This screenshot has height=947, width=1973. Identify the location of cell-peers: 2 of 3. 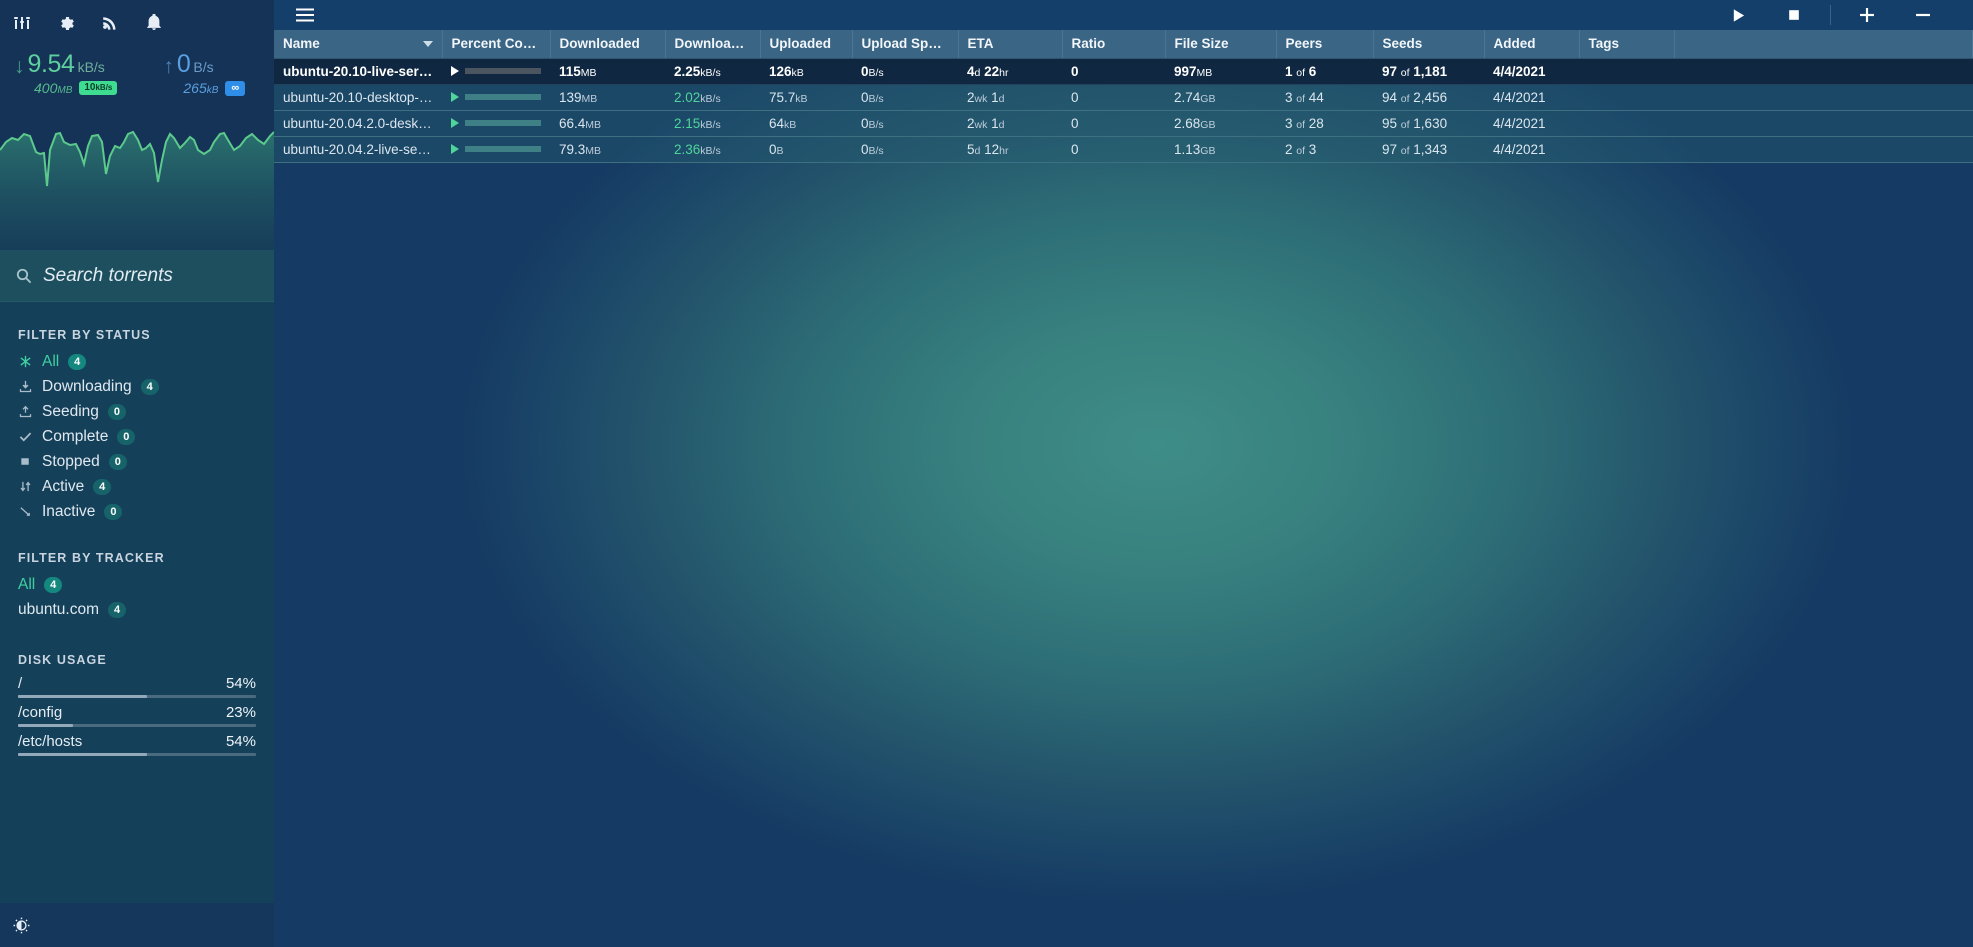
(1324, 149).